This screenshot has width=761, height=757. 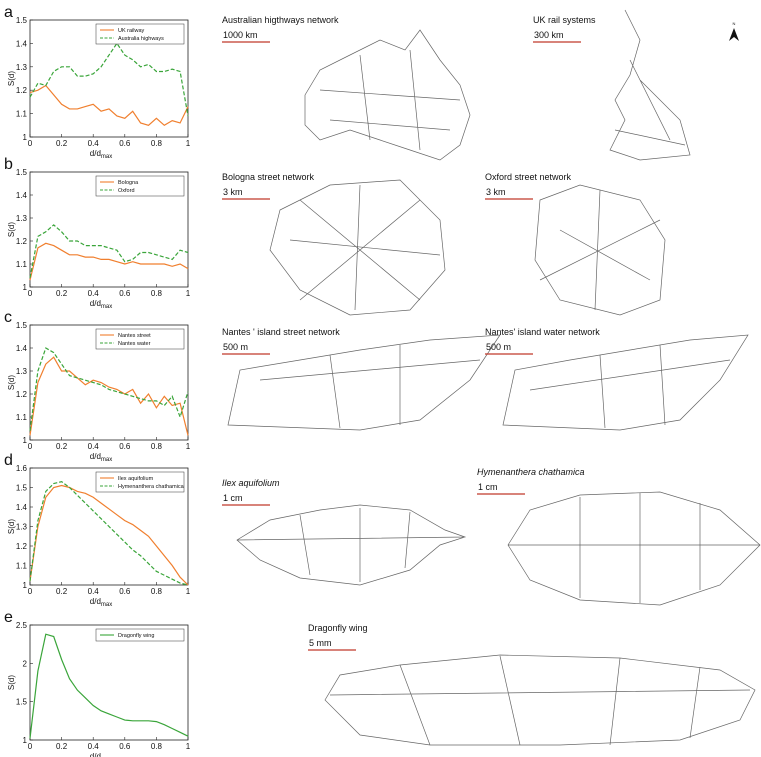 What do you see at coordinates (564, 20) in the screenshot?
I see `network-title: UK rail systems` at bounding box center [564, 20].